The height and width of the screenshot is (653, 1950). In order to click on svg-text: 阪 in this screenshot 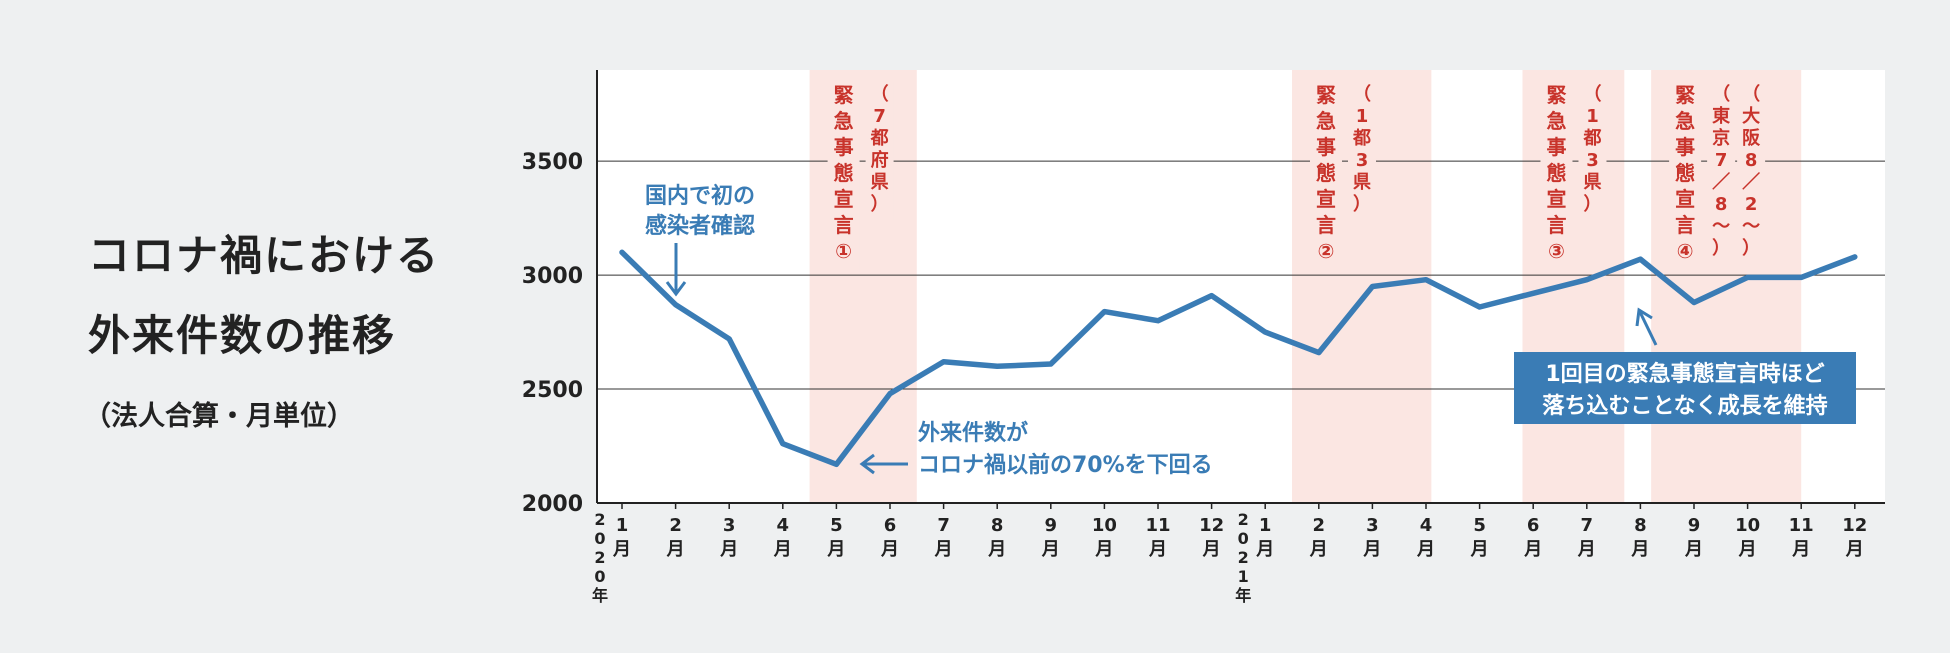, I will do `click(1751, 138)`.